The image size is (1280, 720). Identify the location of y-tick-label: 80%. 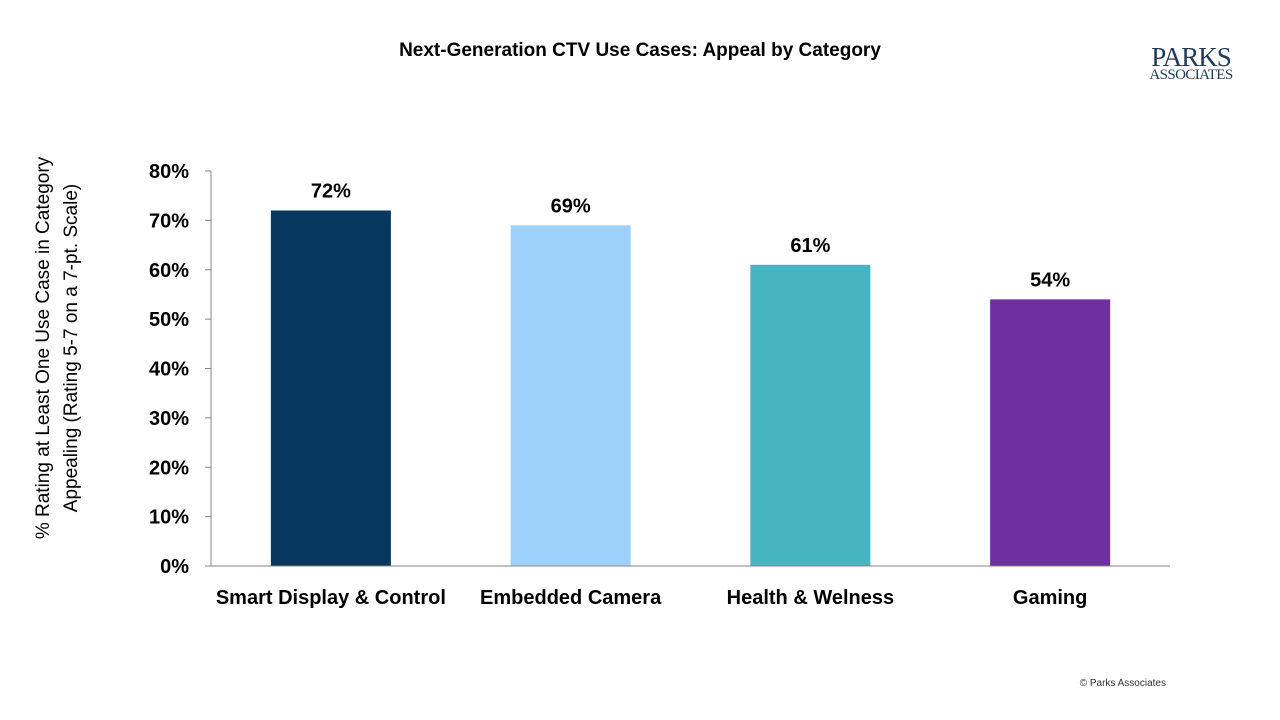
(169, 172).